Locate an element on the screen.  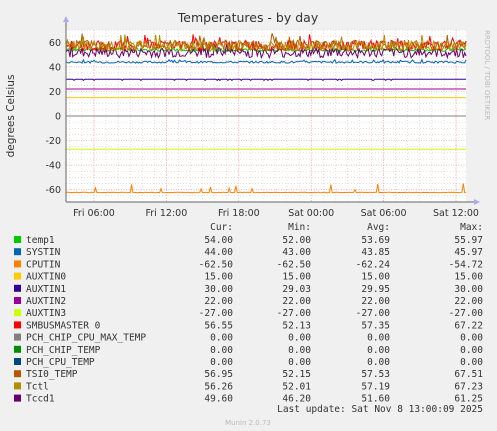
legend-series-name: Tccd1 is located at coordinates (40, 399).